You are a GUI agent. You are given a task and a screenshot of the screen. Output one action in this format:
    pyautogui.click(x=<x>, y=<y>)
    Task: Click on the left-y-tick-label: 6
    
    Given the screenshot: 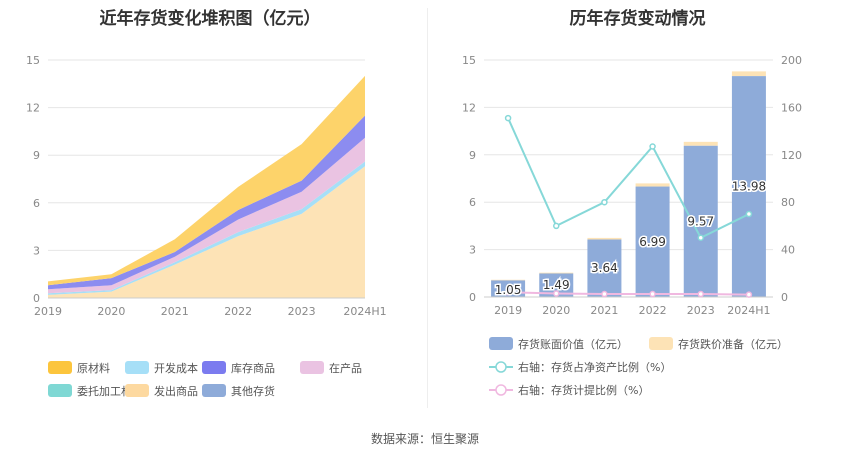 What is the action you would take?
    pyautogui.click(x=472, y=202)
    